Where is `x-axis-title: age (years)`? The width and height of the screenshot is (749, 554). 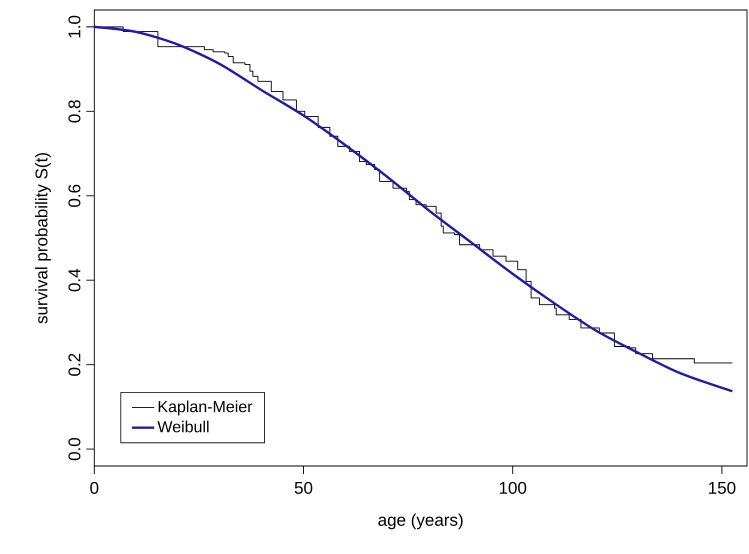
x-axis-title: age (years) is located at coordinates (420, 521).